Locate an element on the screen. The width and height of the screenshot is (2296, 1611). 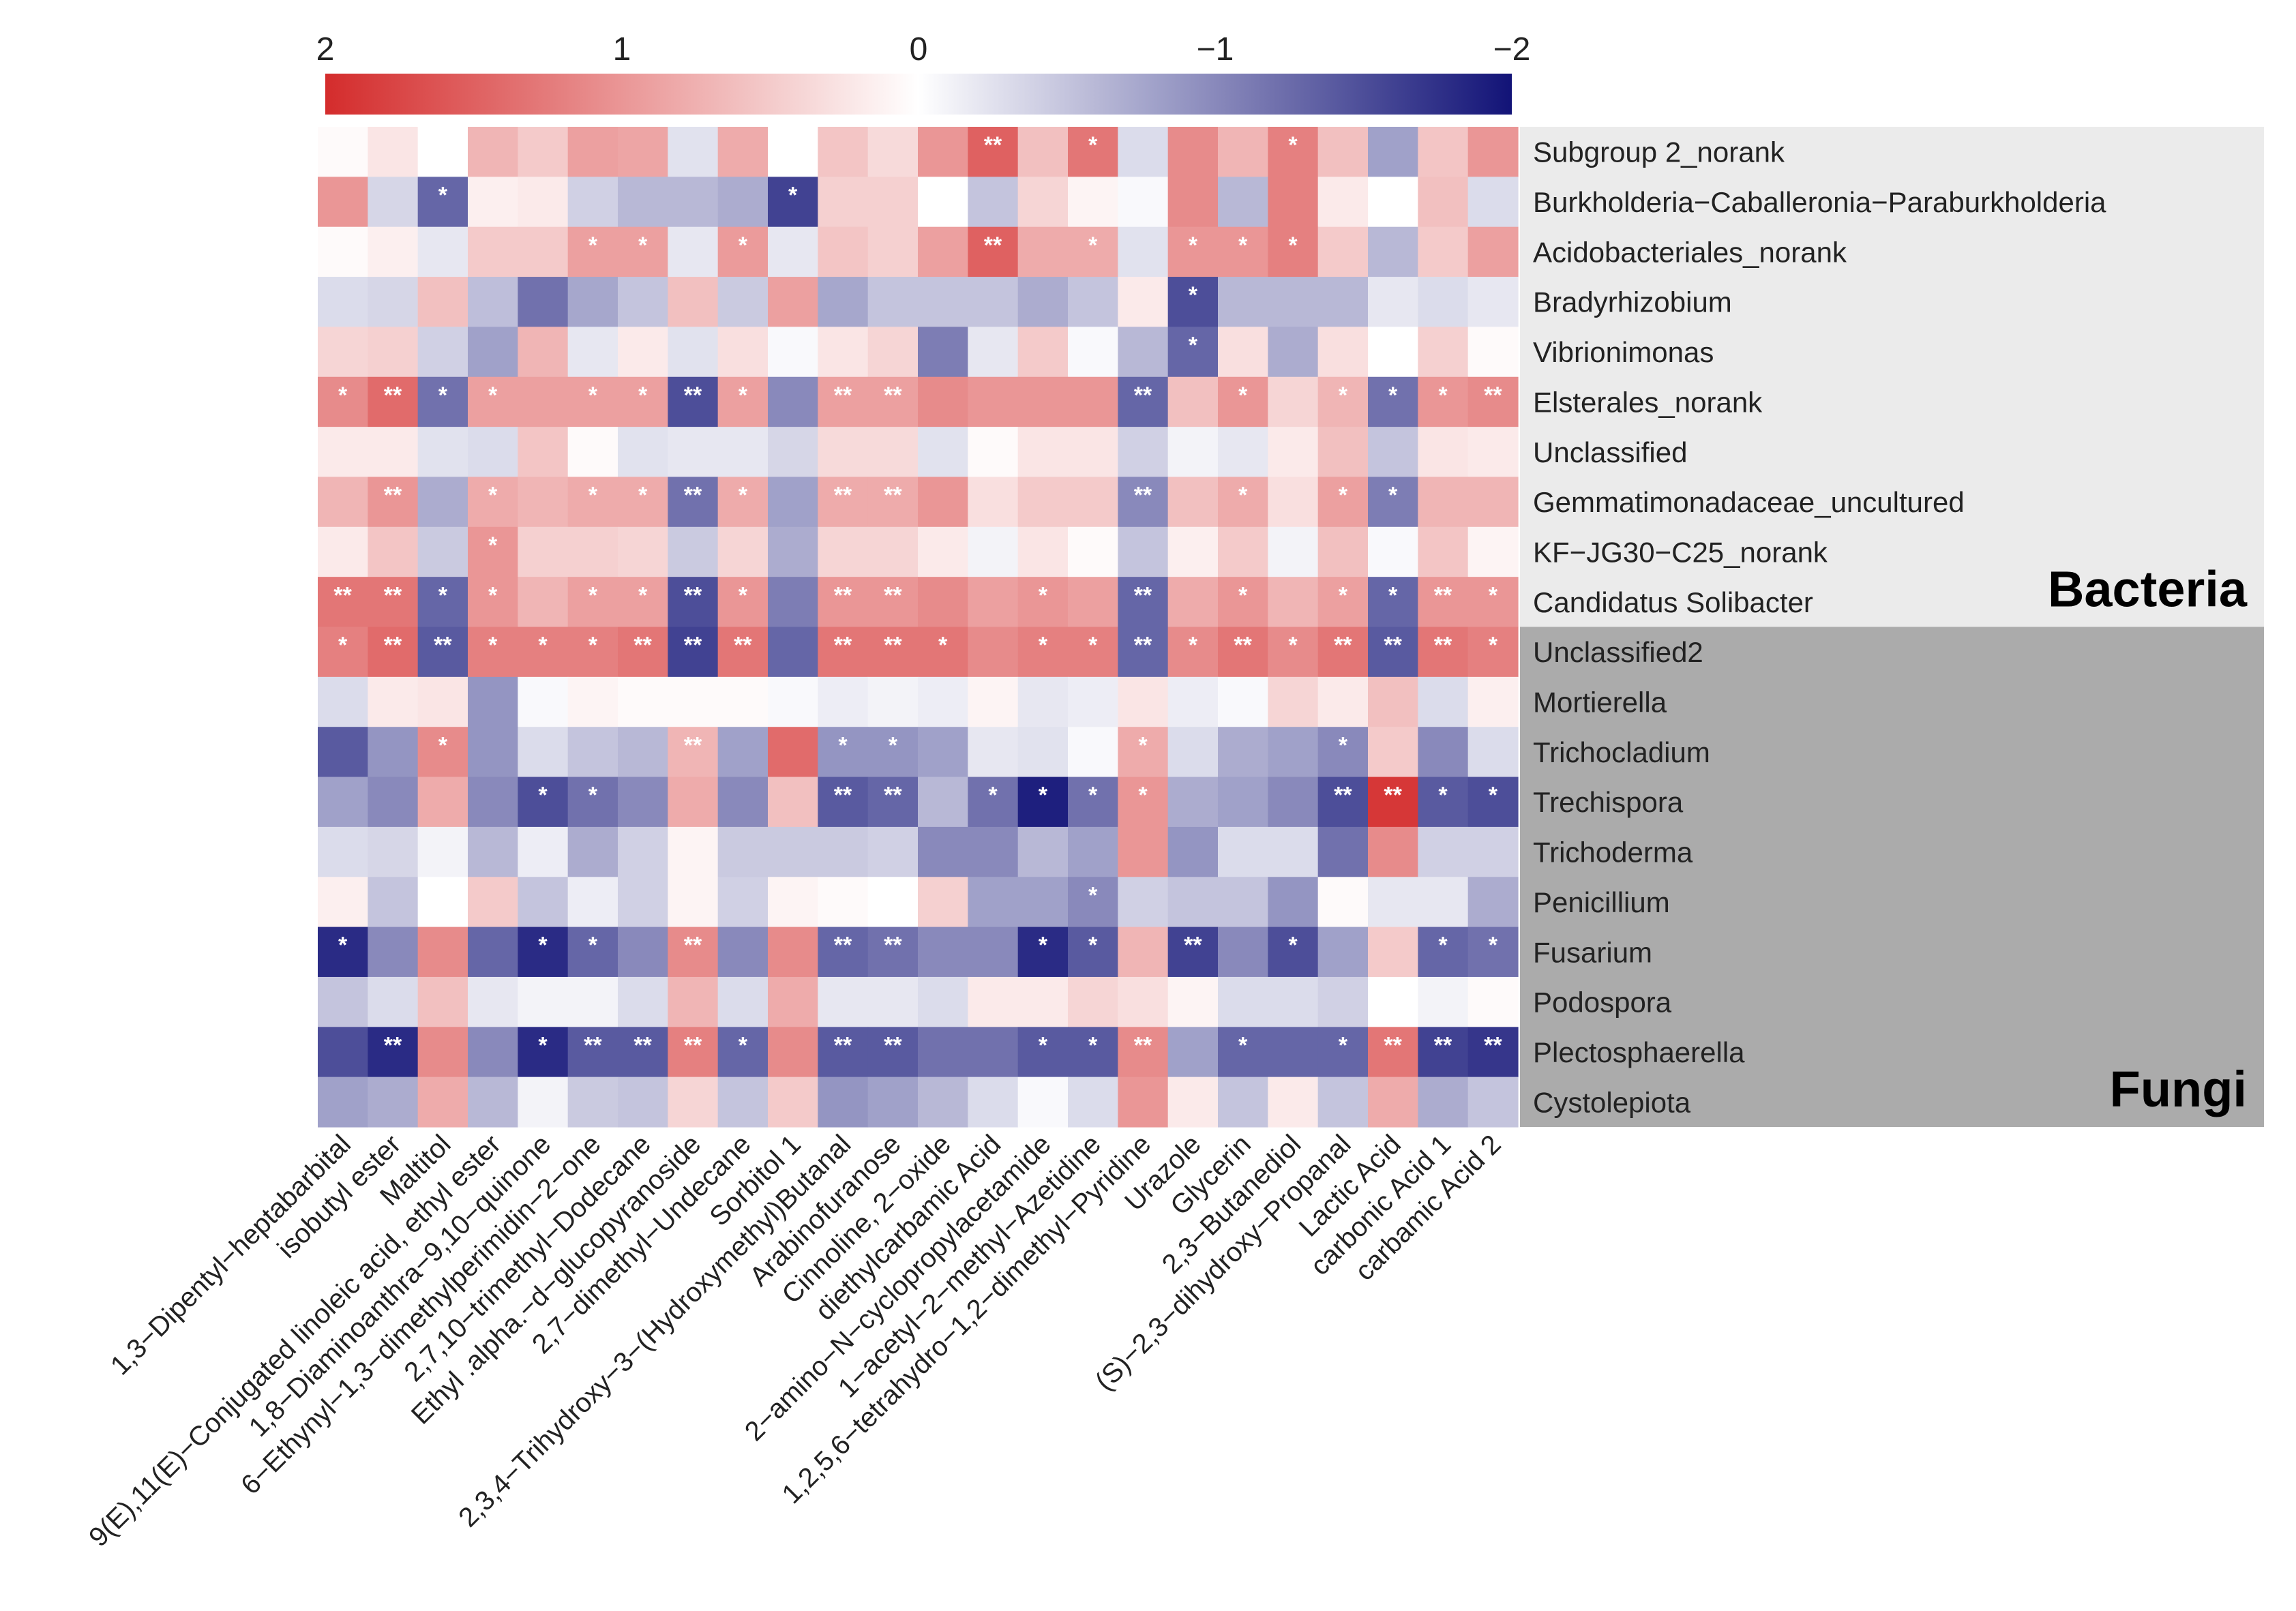
row-label: Cystolepiota is located at coordinates (1612, 1102).